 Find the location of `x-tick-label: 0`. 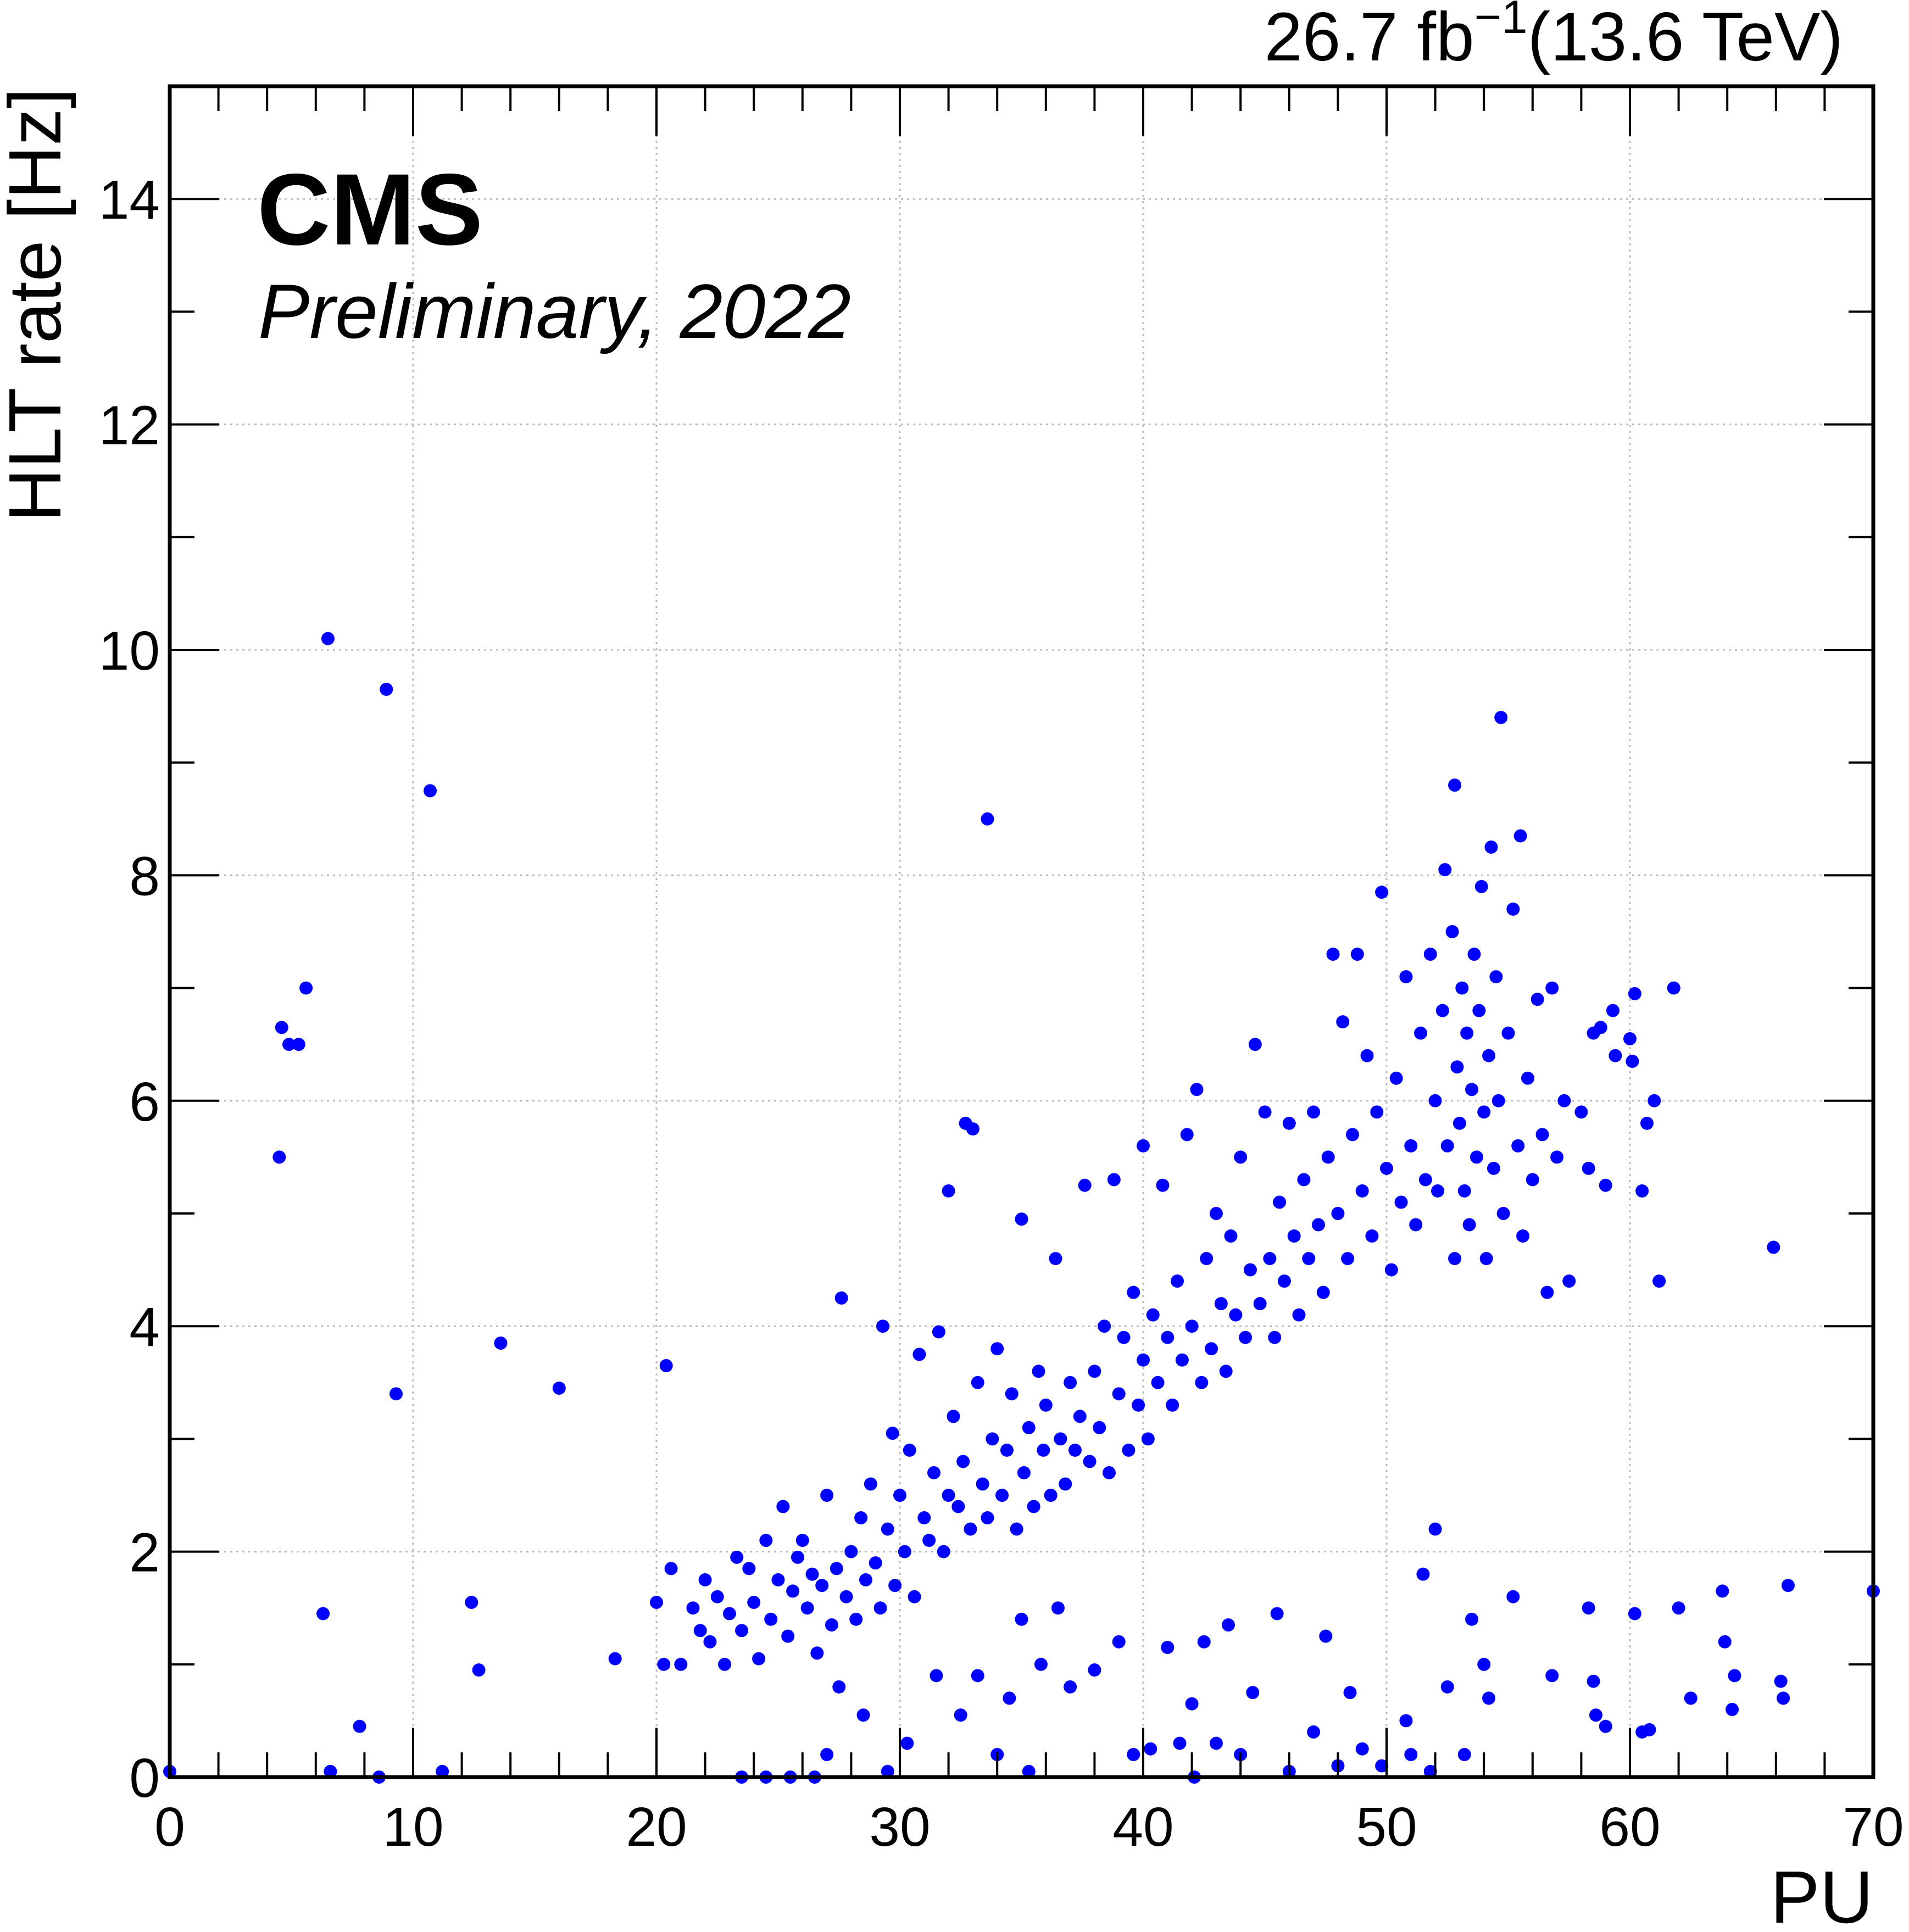

x-tick-label: 0 is located at coordinates (169, 1827).